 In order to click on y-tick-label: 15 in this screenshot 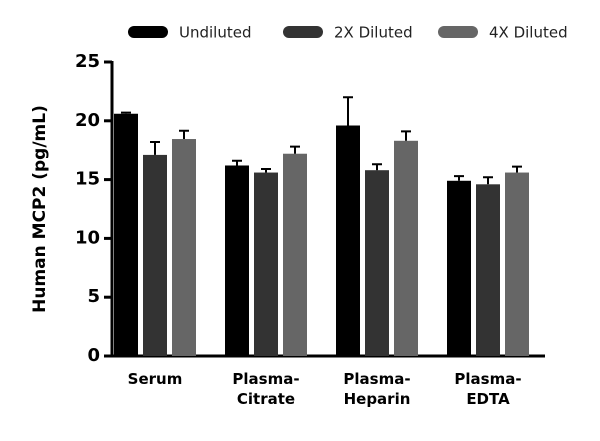, I will do `click(87, 179)`.